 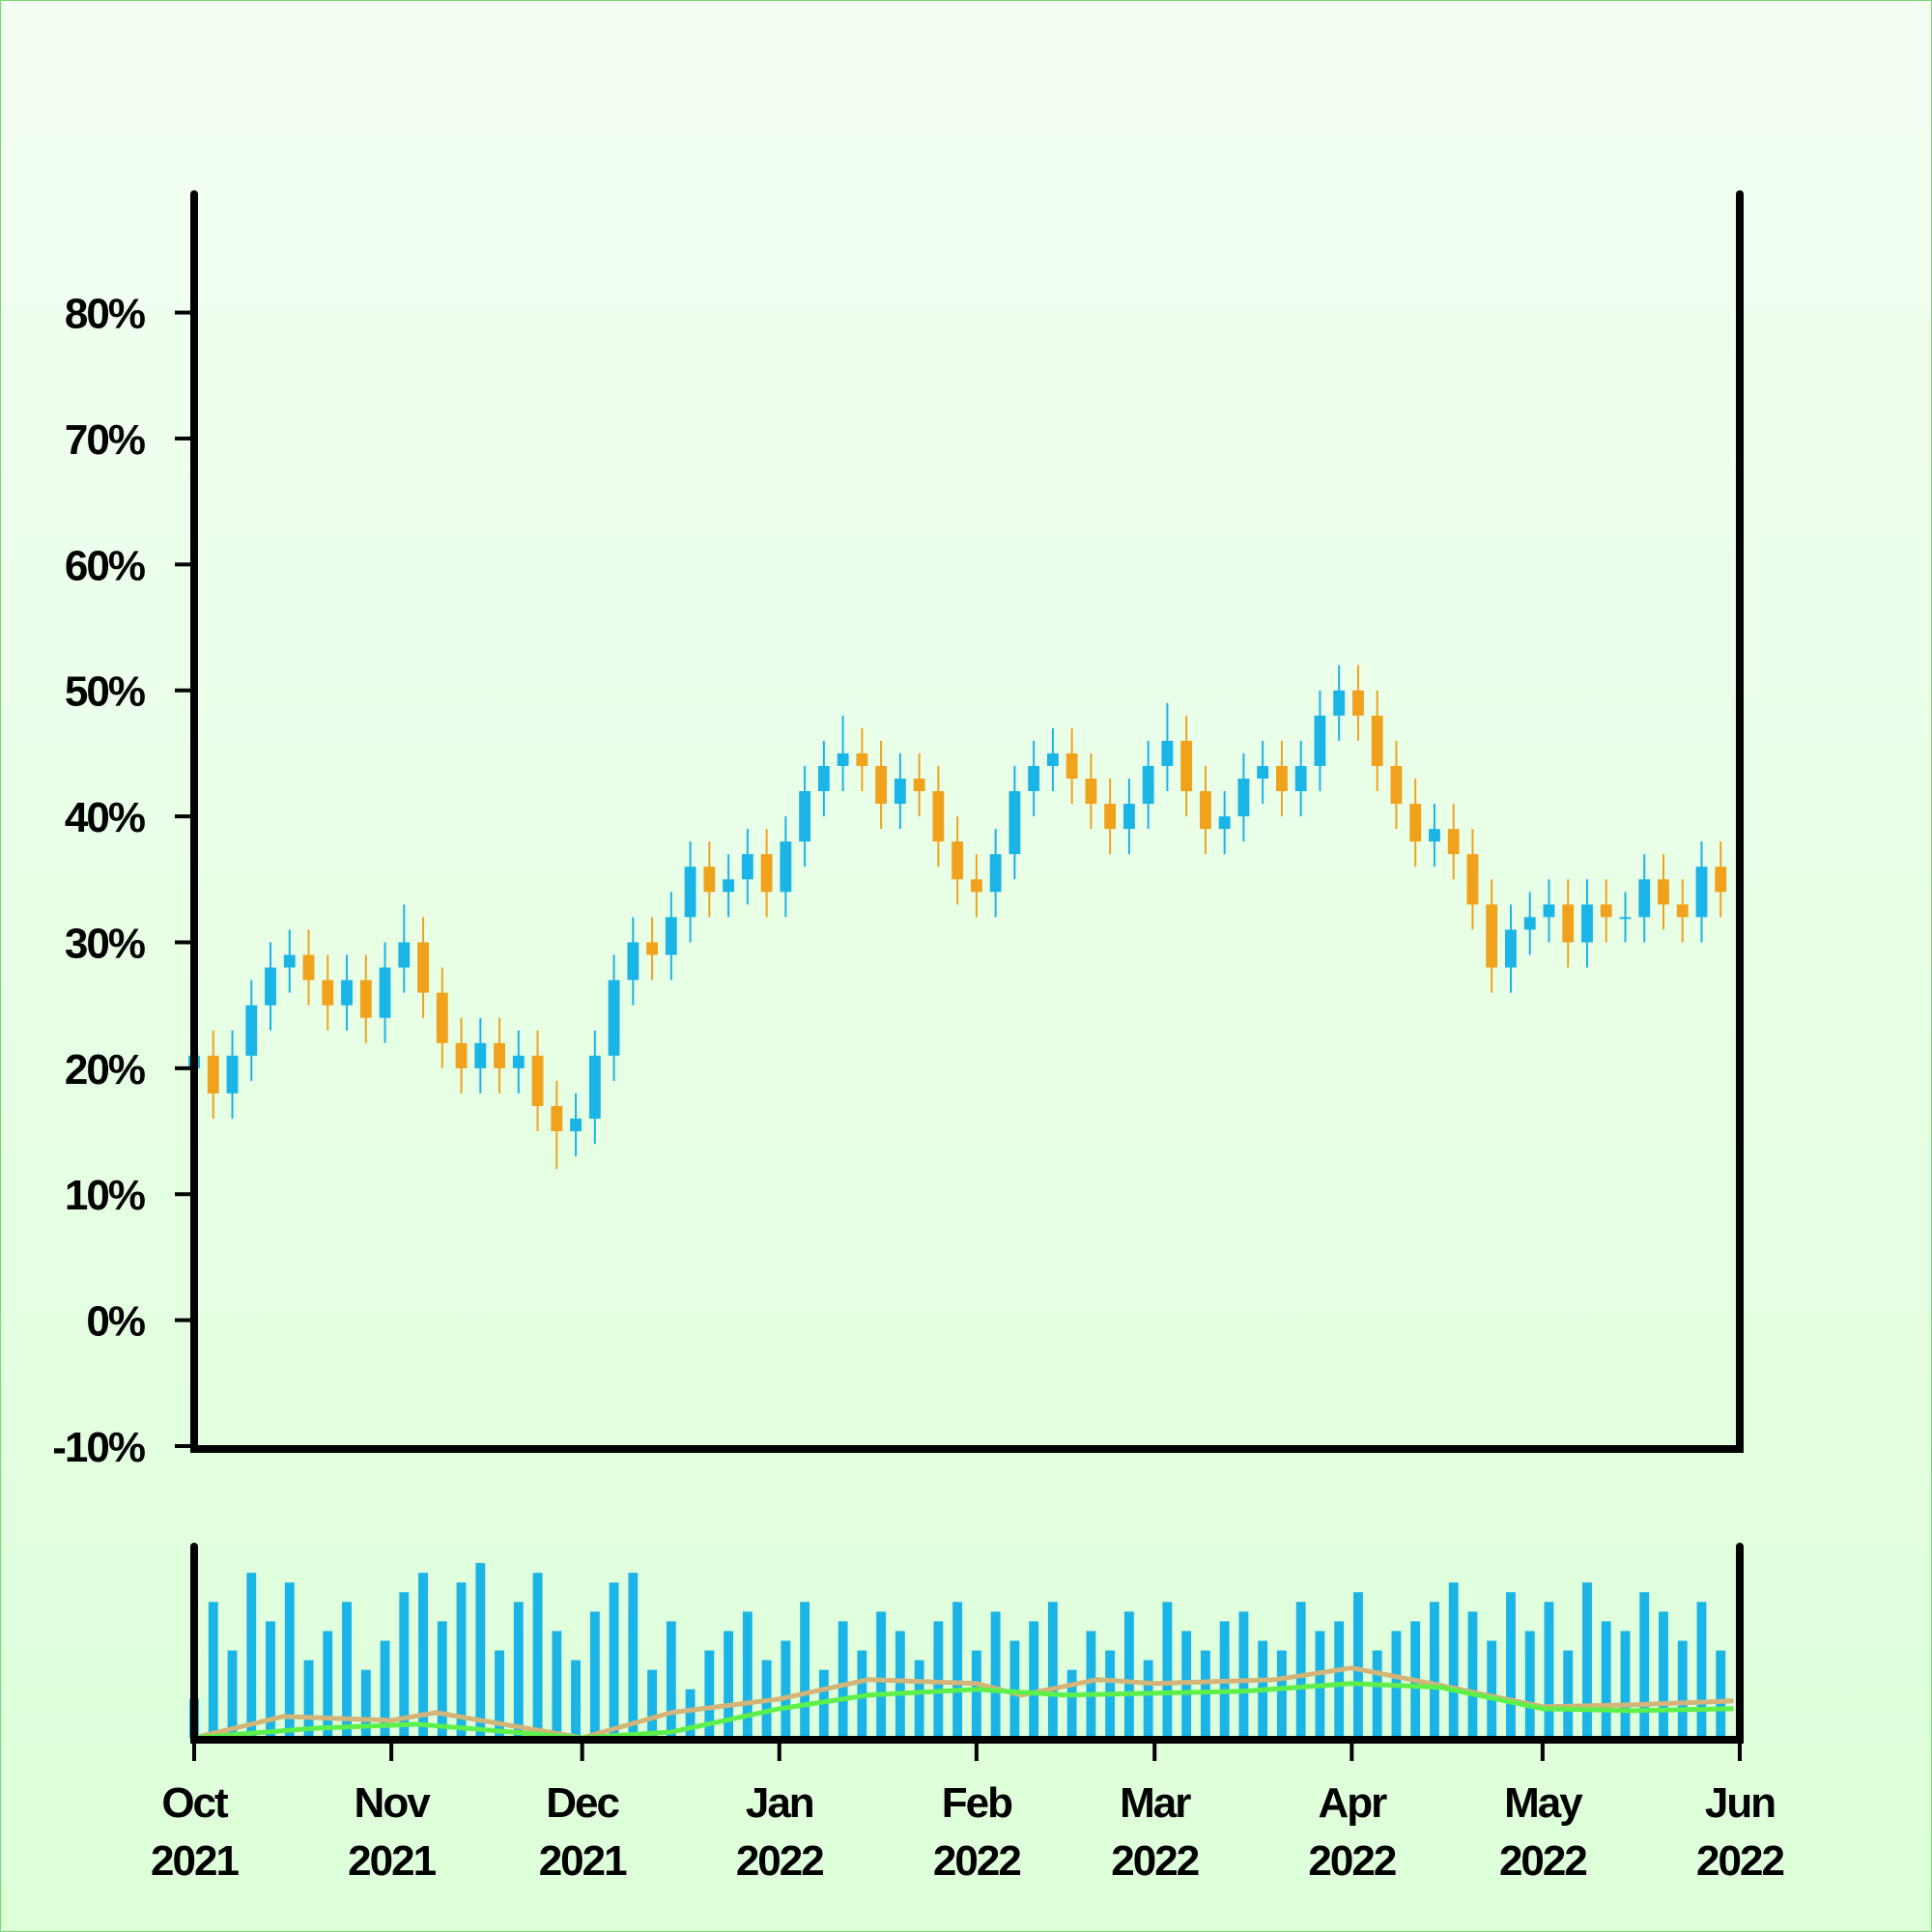 What do you see at coordinates (977, 1803) in the screenshot?
I see `x-tick-label-line: Feb` at bounding box center [977, 1803].